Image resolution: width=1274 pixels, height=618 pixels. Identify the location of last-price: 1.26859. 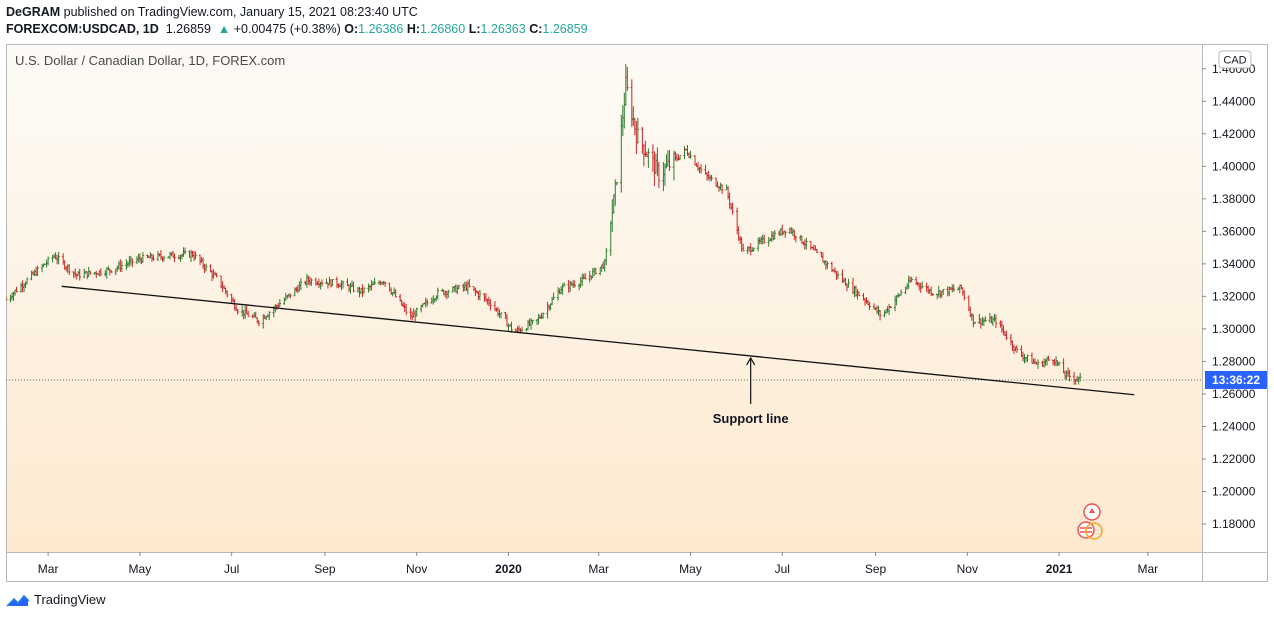
(188, 29).